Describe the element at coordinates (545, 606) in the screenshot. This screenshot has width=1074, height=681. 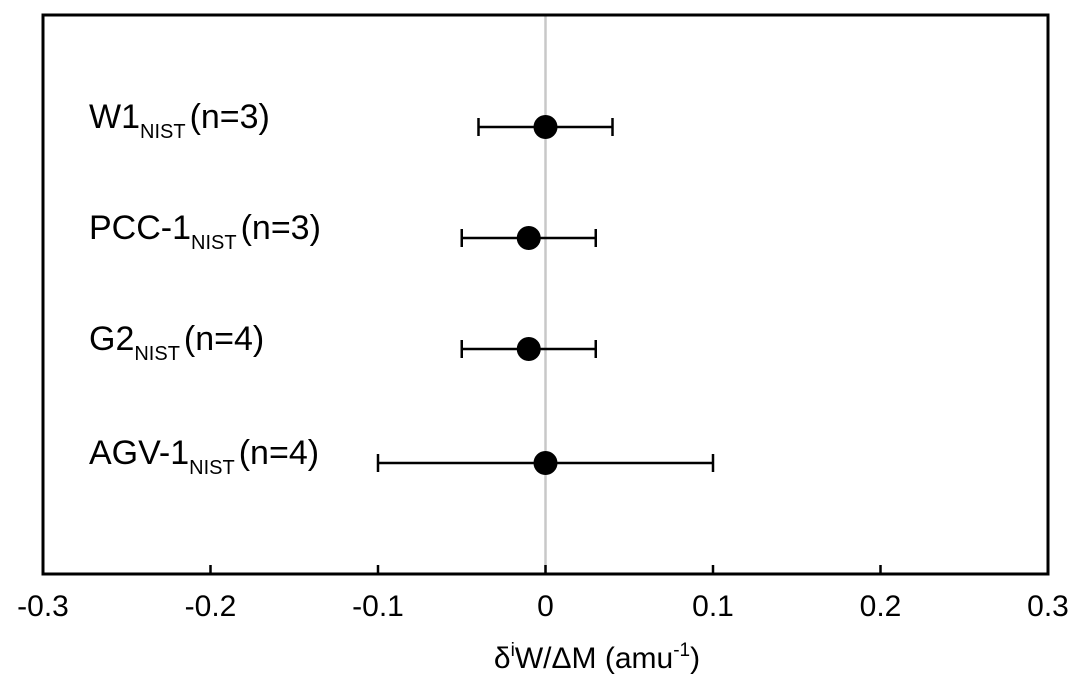
I see `x-tick-label: 0` at that location.